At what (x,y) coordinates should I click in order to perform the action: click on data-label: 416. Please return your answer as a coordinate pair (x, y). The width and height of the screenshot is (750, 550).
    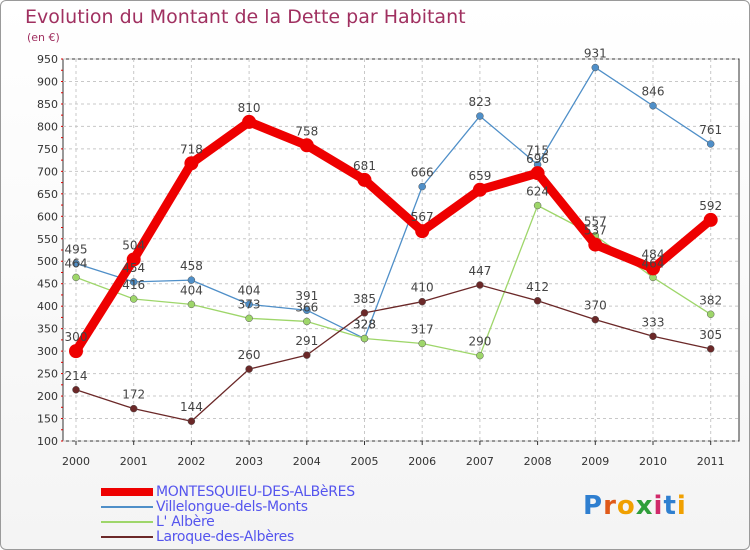
    Looking at the image, I should click on (133, 285).